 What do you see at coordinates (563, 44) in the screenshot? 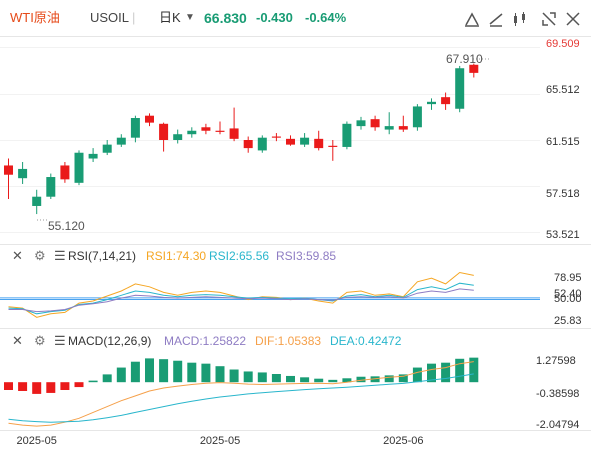
I see `price-tick-1: 69.509` at bounding box center [563, 44].